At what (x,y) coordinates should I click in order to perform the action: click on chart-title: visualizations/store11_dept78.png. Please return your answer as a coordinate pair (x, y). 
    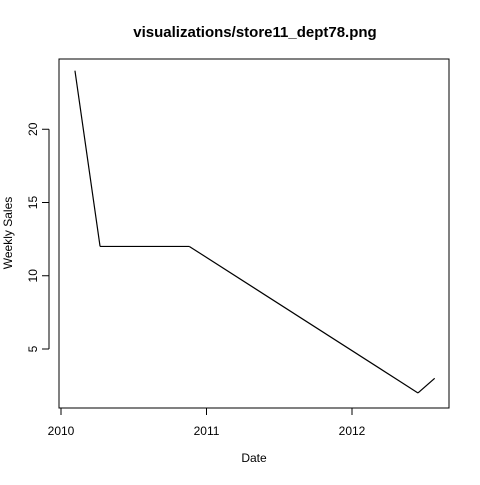
    Looking at the image, I should click on (254, 32).